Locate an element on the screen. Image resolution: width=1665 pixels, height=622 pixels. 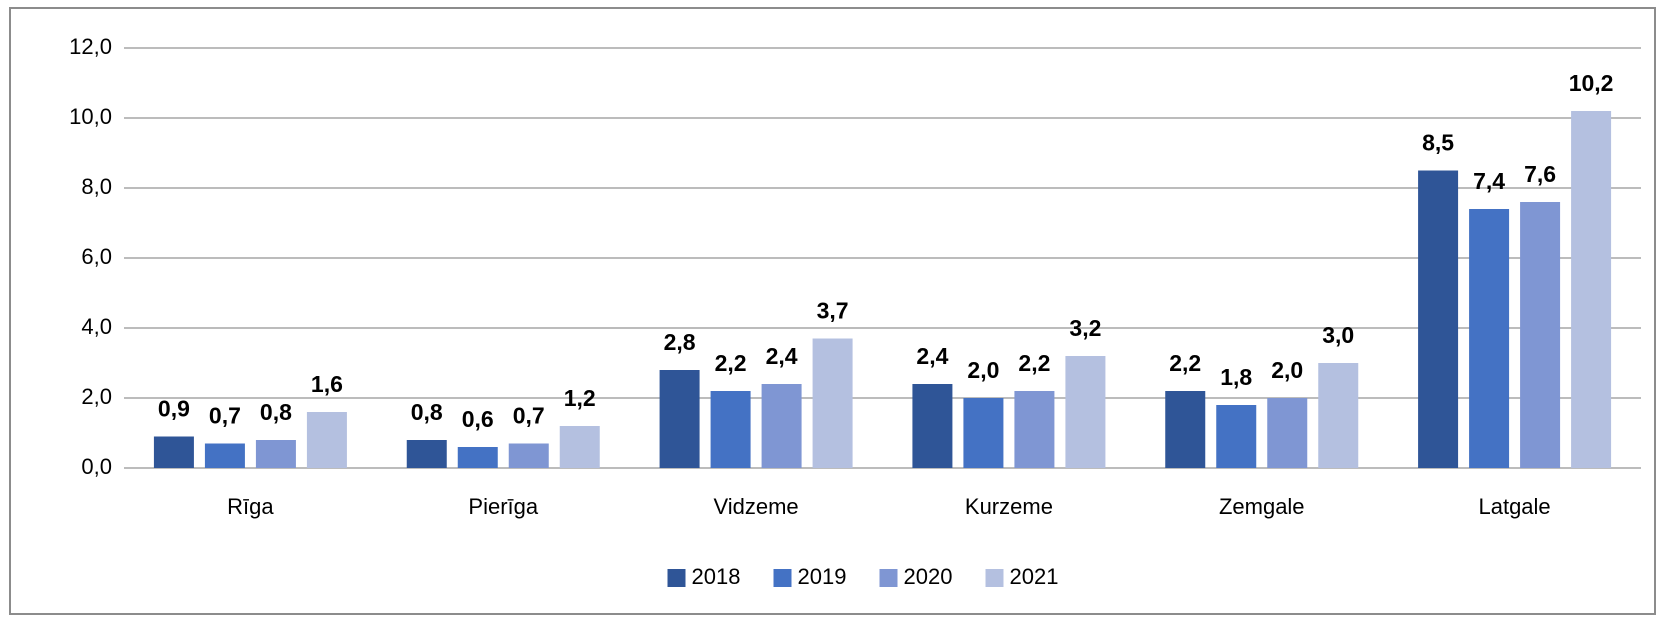
value-label: 1,8 is located at coordinates (1236, 377).